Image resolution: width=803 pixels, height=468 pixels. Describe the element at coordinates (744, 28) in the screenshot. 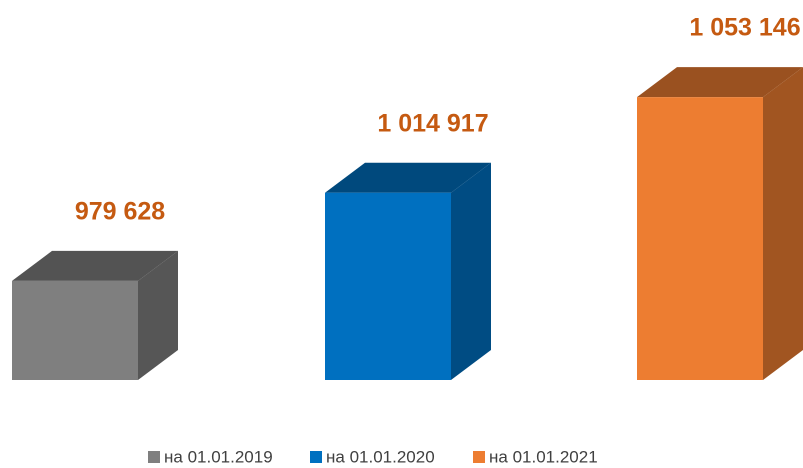

I see `value-label: 1 053 146` at that location.